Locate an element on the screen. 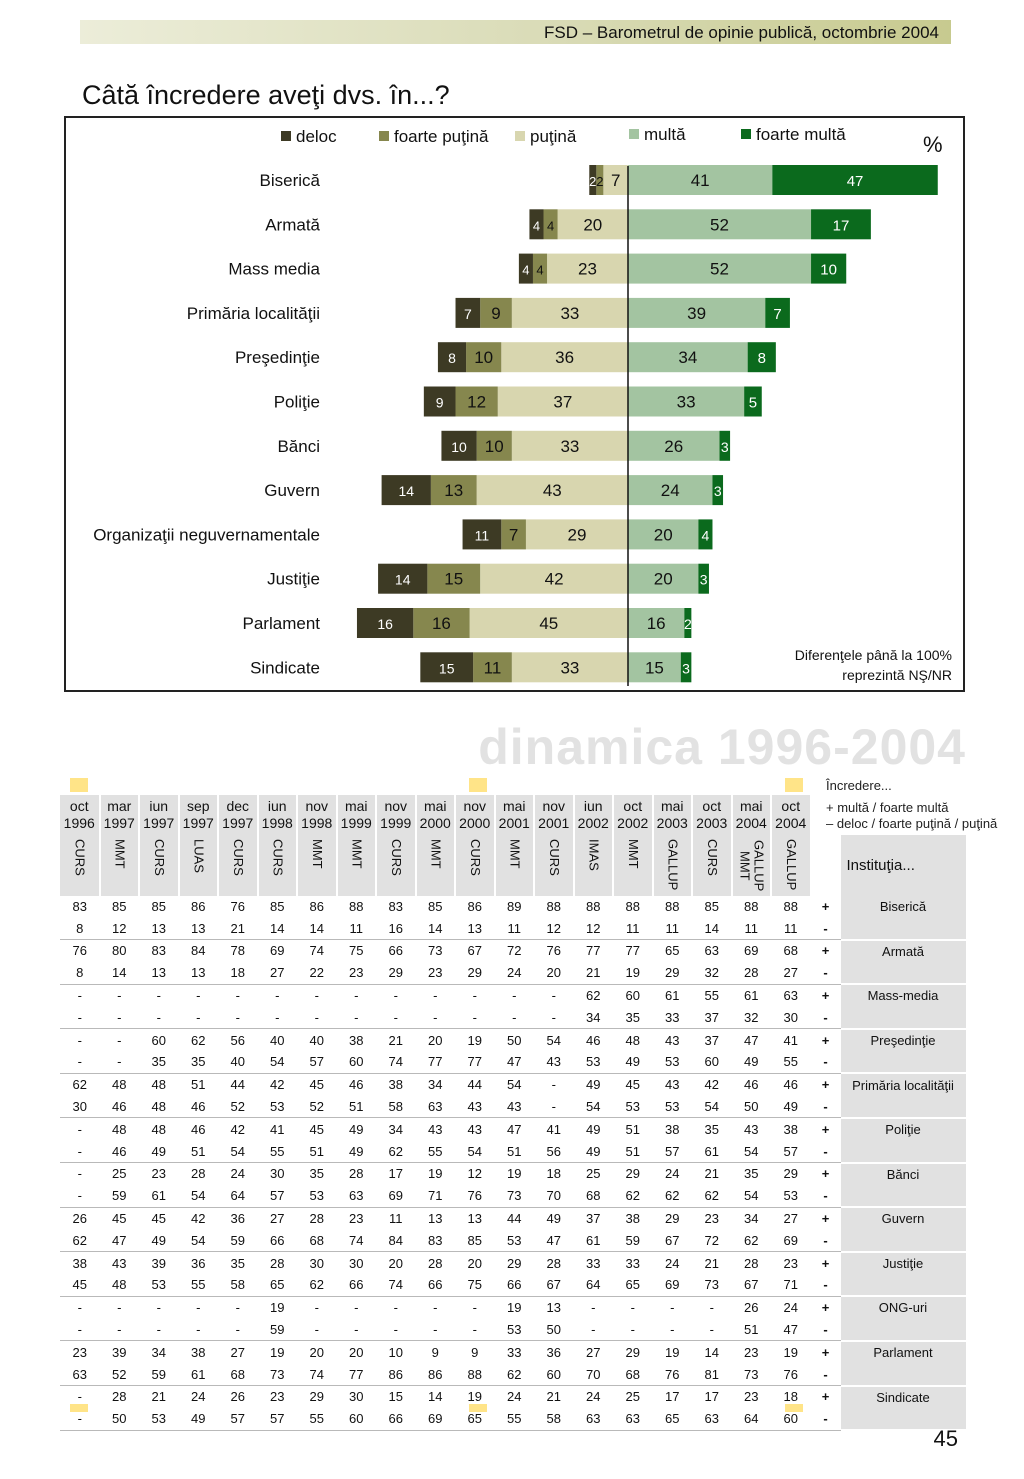 The height and width of the screenshot is (1479, 1024). table-cell: 29 is located at coordinates (790, 1174).